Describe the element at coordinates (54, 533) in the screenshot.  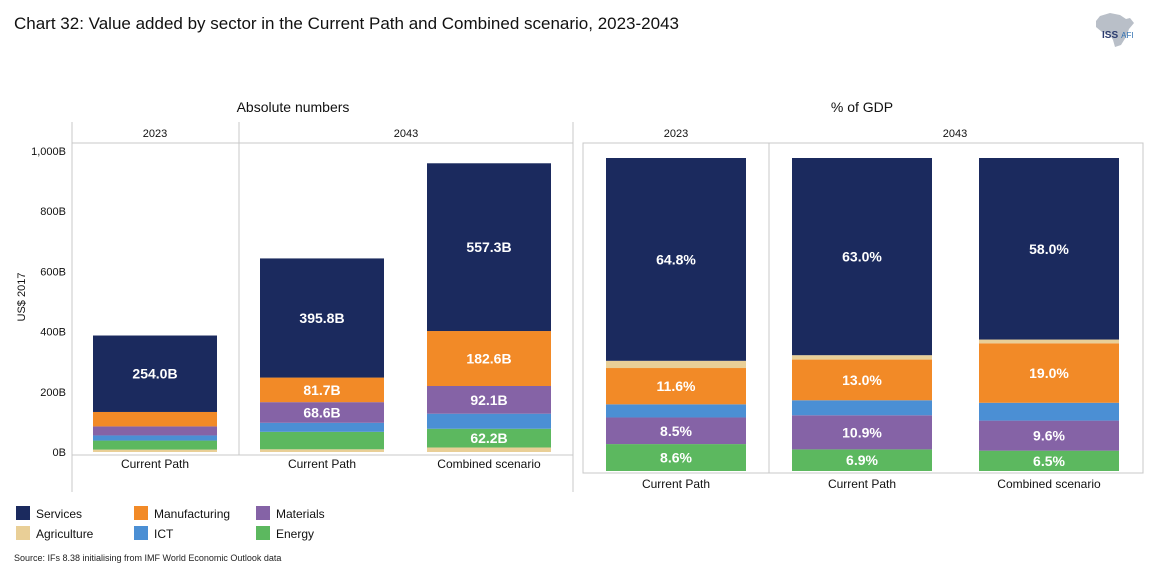
I see `legend-item-agriculture: Agriculture` at that location.